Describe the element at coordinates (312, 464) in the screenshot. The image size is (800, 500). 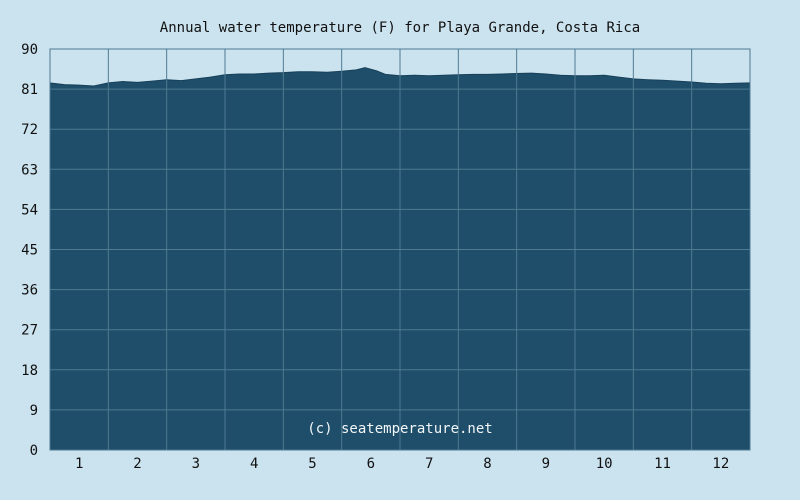
I see `x-tick-label: 5` at that location.